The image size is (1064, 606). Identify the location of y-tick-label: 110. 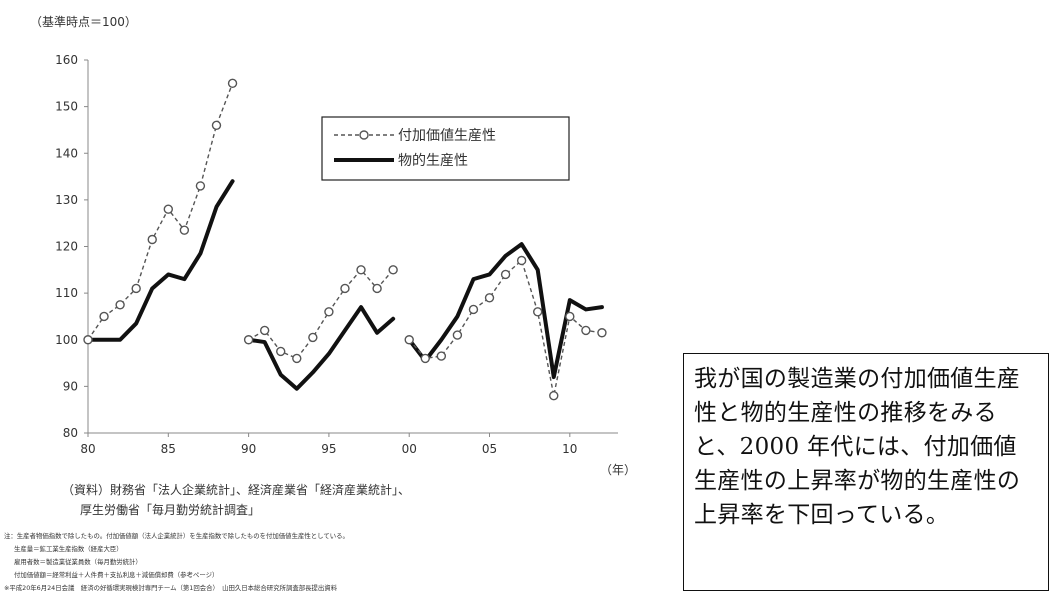
(66, 293).